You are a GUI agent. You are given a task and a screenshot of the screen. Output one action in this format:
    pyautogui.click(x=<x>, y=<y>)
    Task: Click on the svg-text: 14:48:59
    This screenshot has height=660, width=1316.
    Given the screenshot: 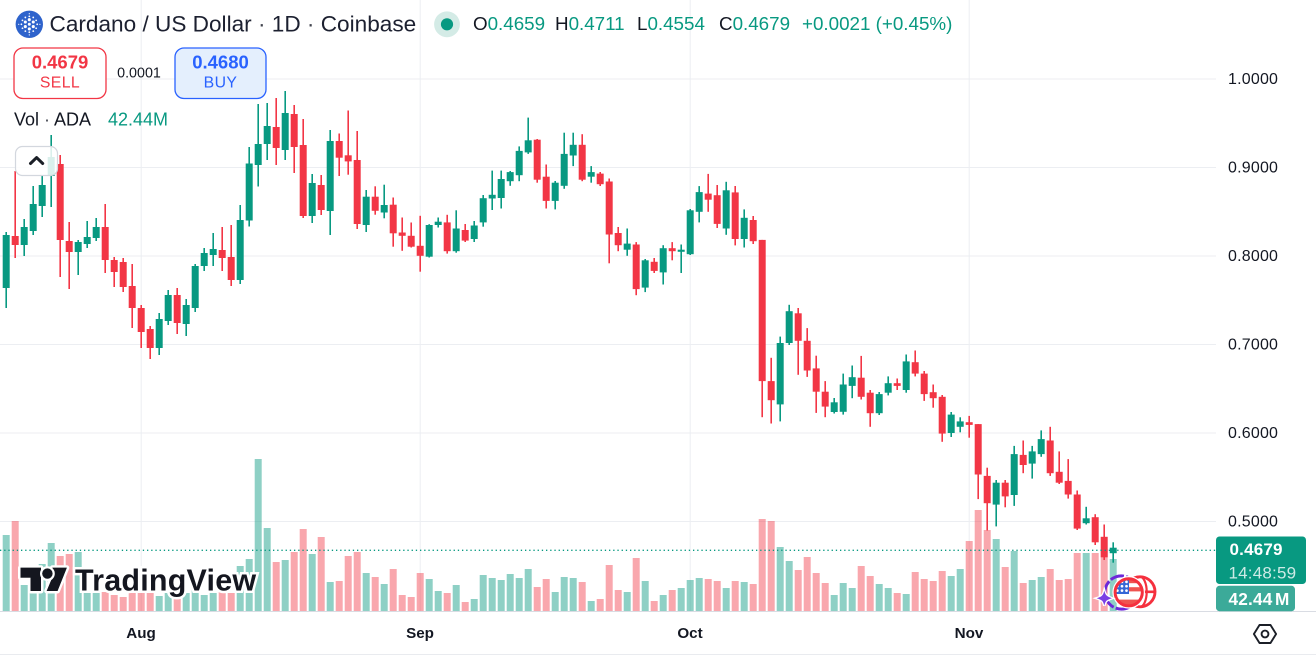 What is the action you would take?
    pyautogui.click(x=1263, y=573)
    